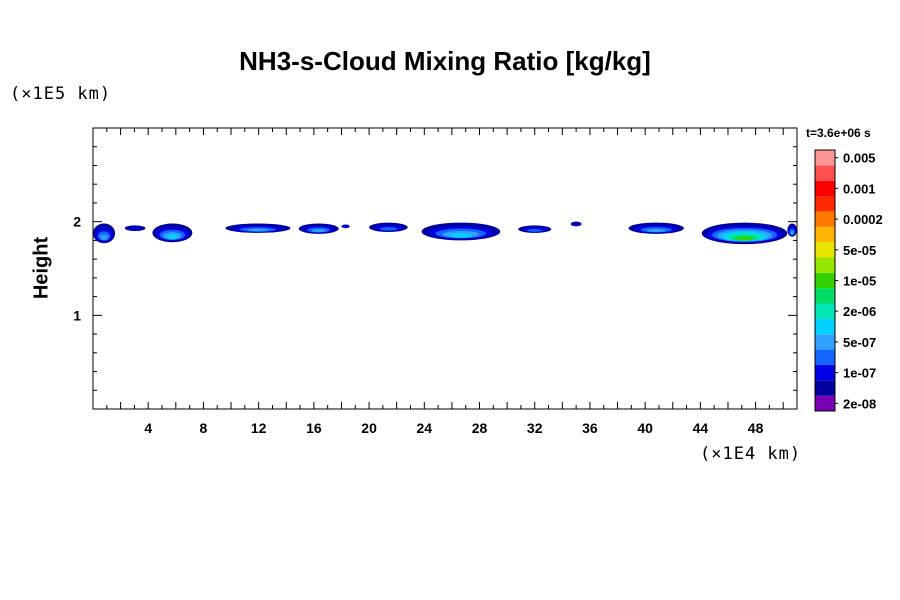 This screenshot has width=900, height=600. I want to click on colorbar-label: 2e-08, so click(859, 403).